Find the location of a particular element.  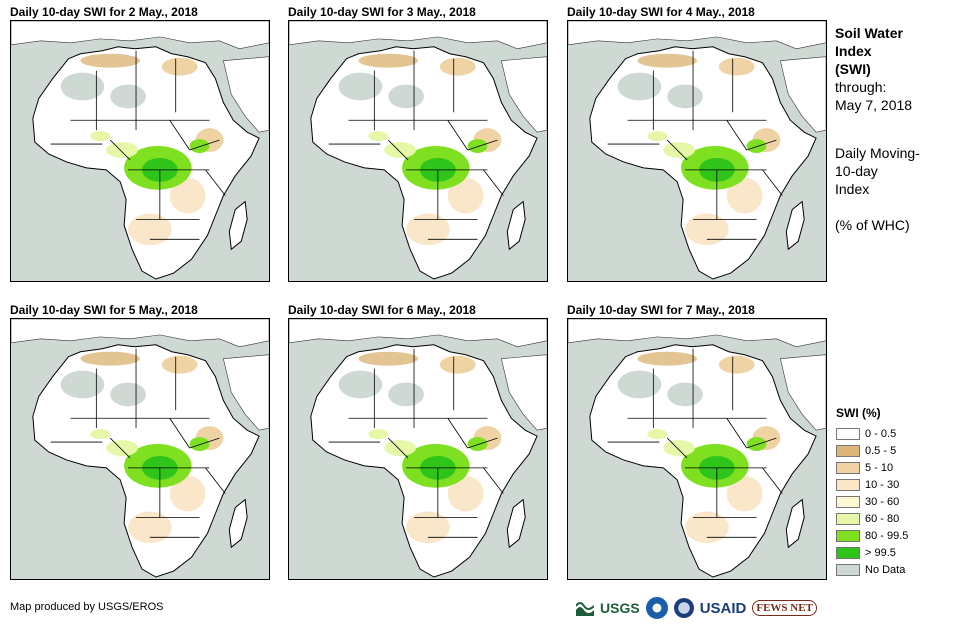

usgs-logo: USGS is located at coordinates (620, 608).